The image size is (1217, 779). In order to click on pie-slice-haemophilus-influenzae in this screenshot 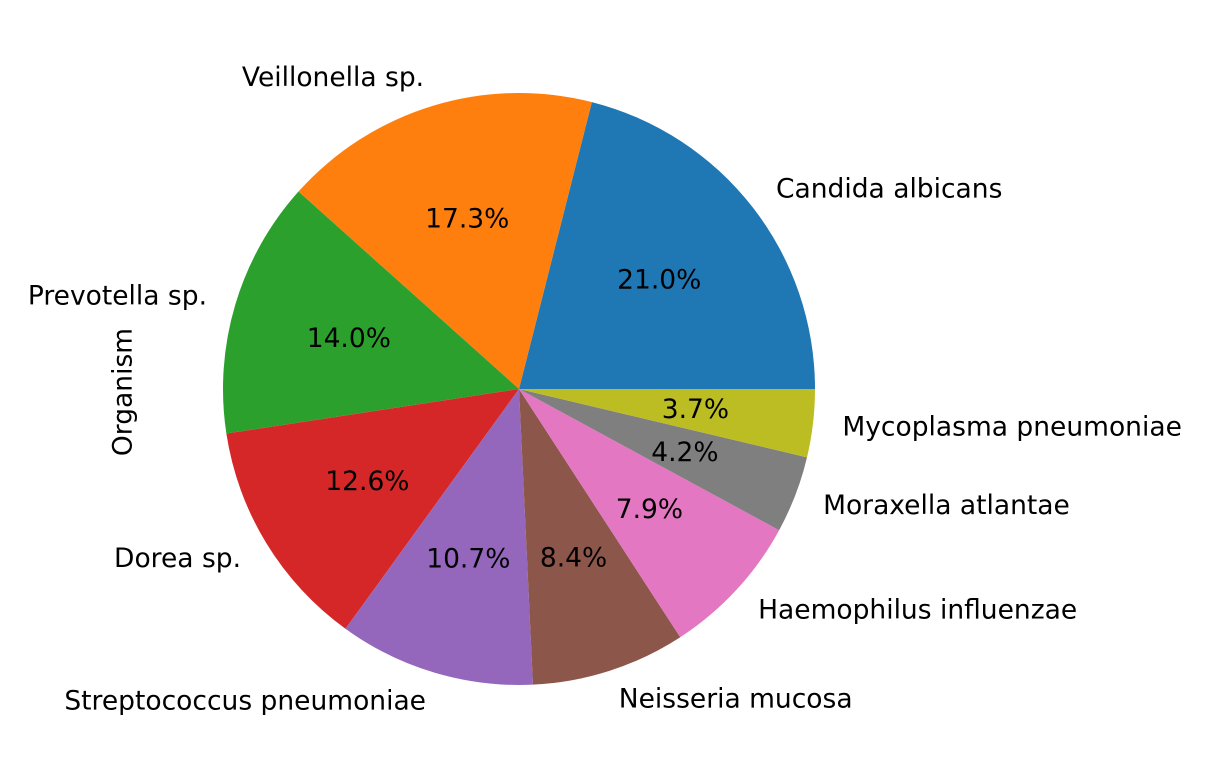, I will do `click(649, 513)`.